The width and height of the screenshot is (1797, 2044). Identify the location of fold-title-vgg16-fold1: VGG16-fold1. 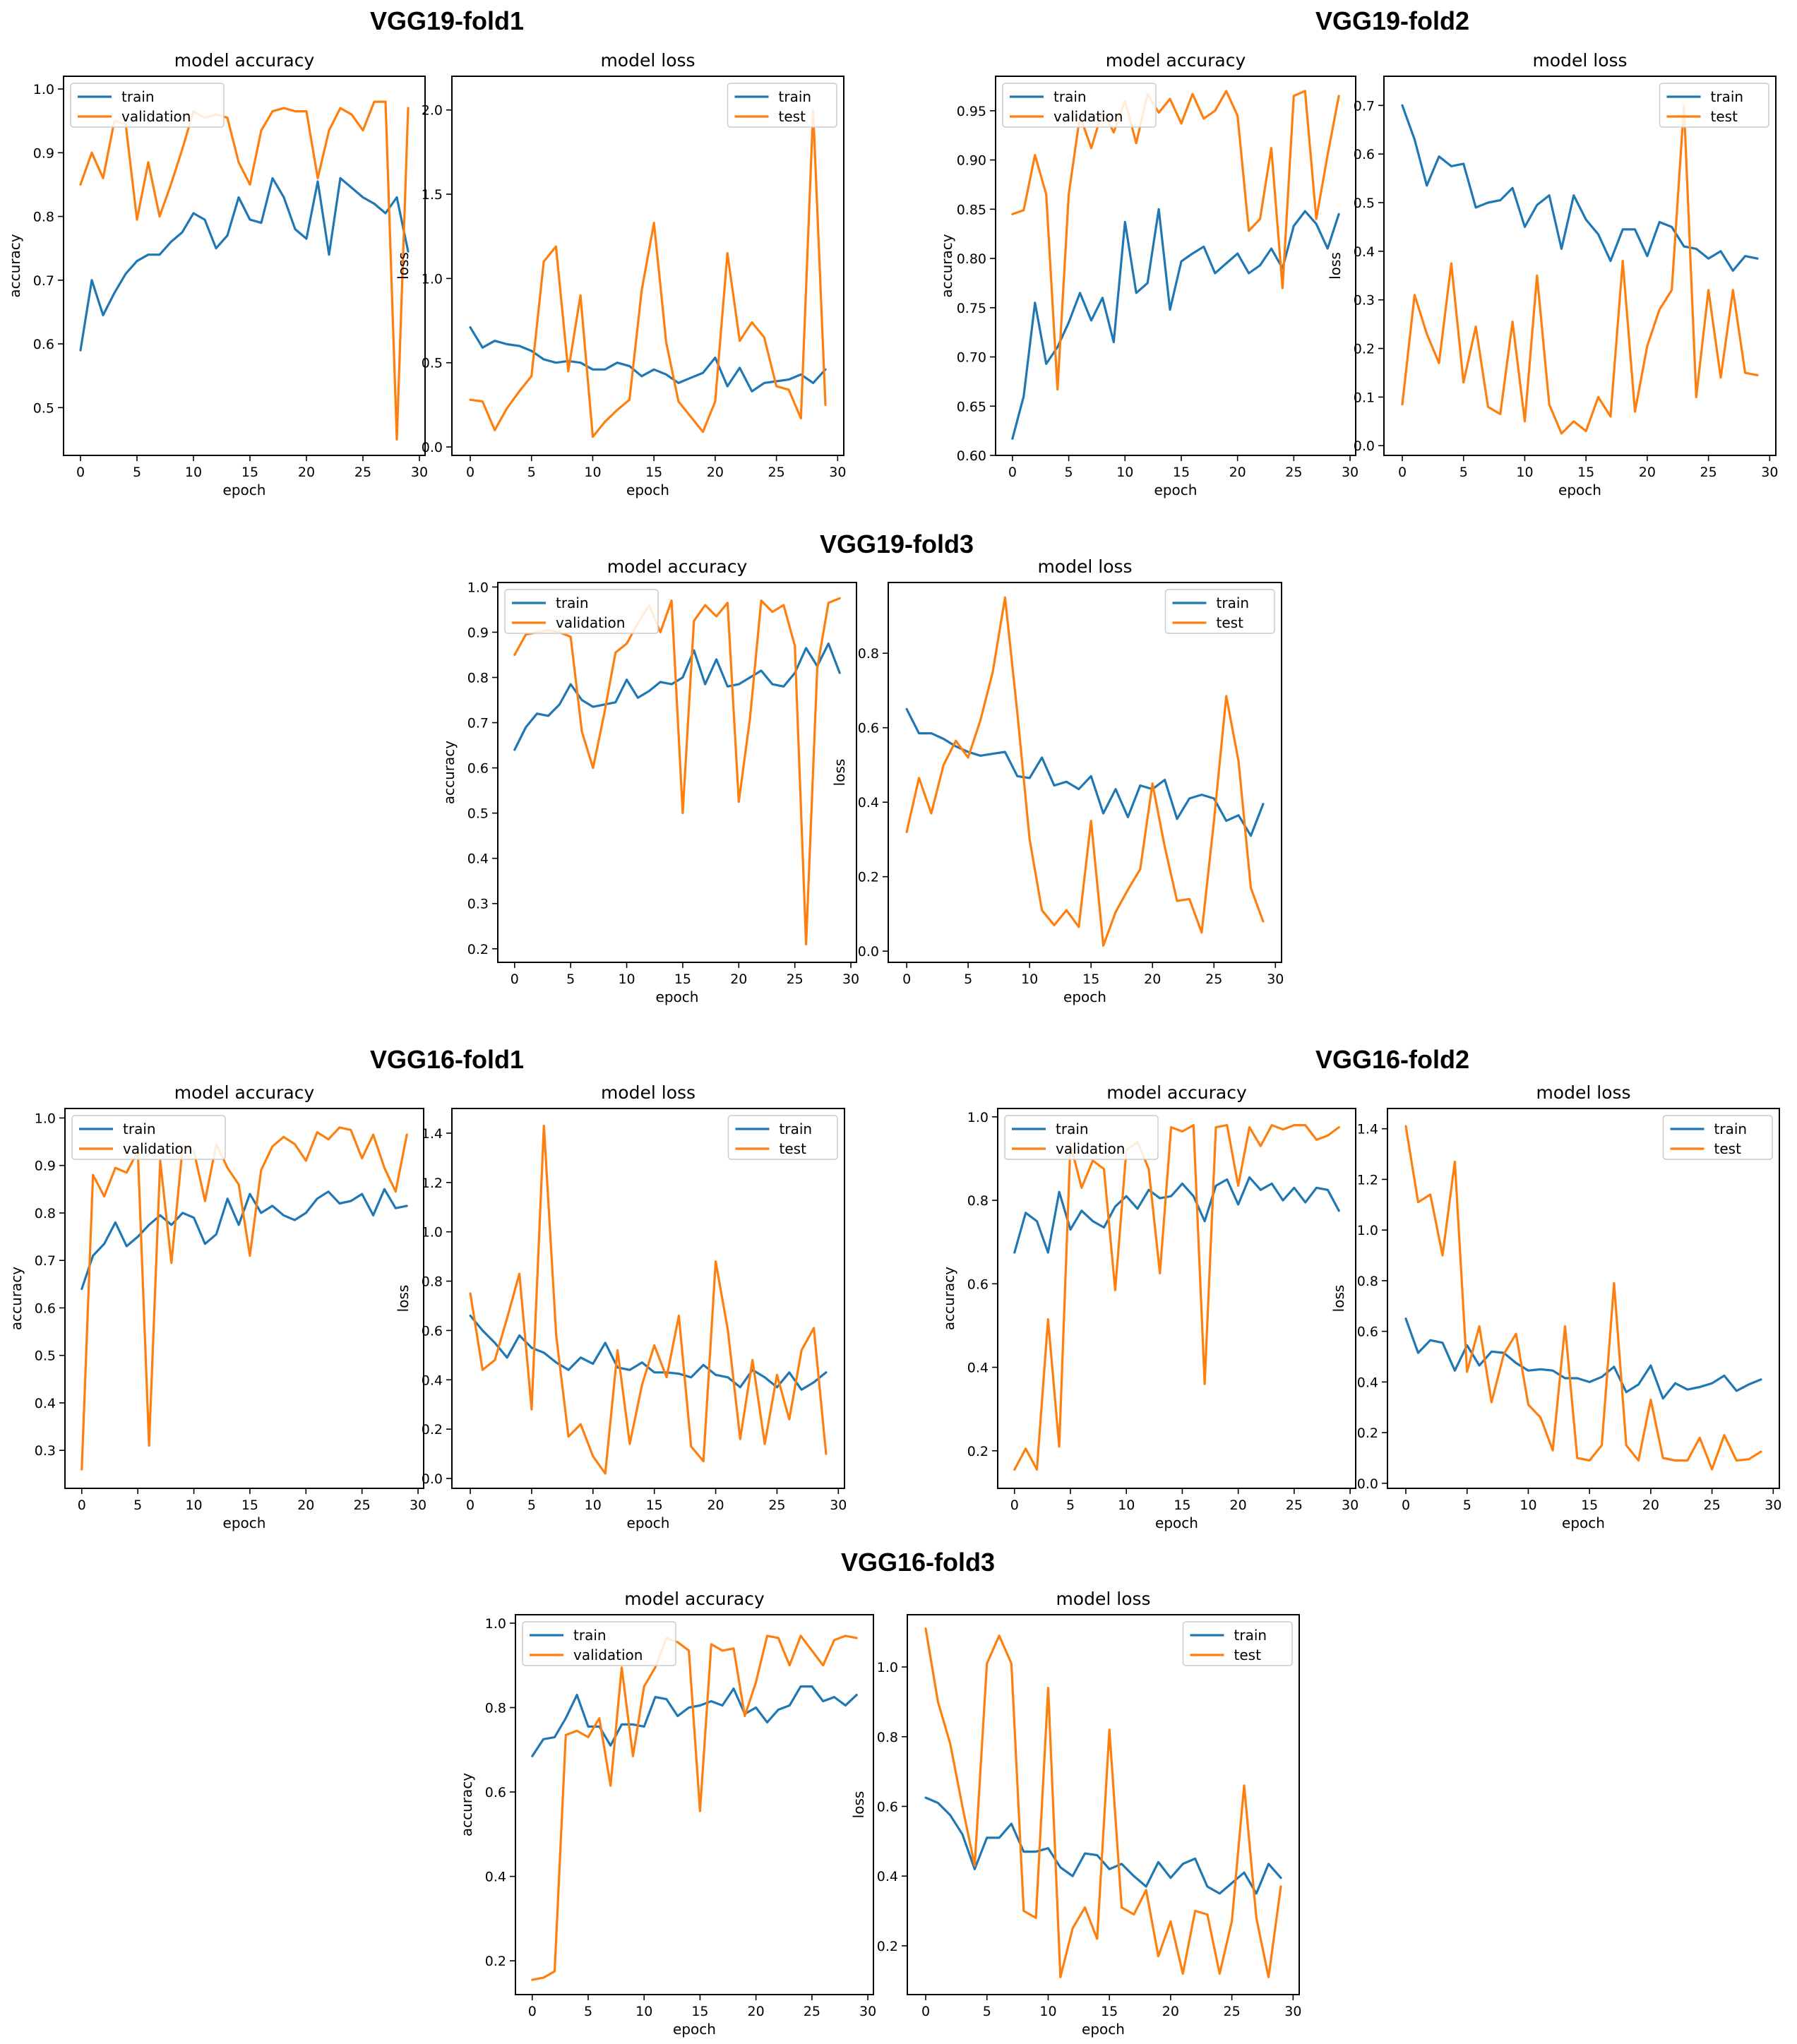
(447, 1059).